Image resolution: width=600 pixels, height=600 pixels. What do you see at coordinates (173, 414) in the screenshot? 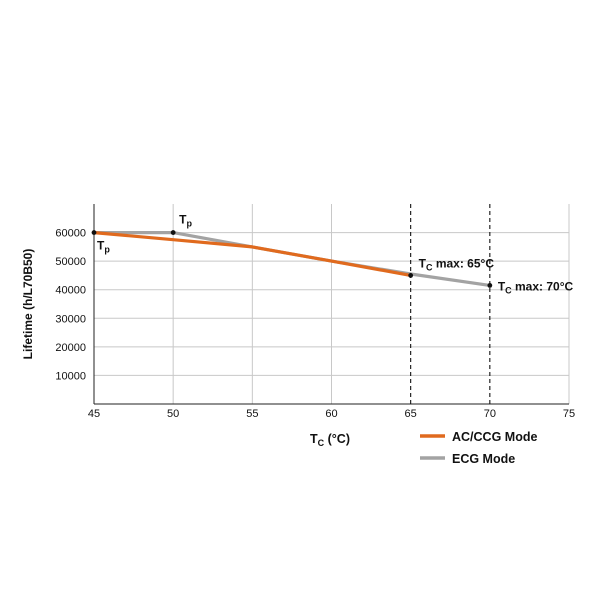
I see `x-tick-label: 50` at bounding box center [173, 414].